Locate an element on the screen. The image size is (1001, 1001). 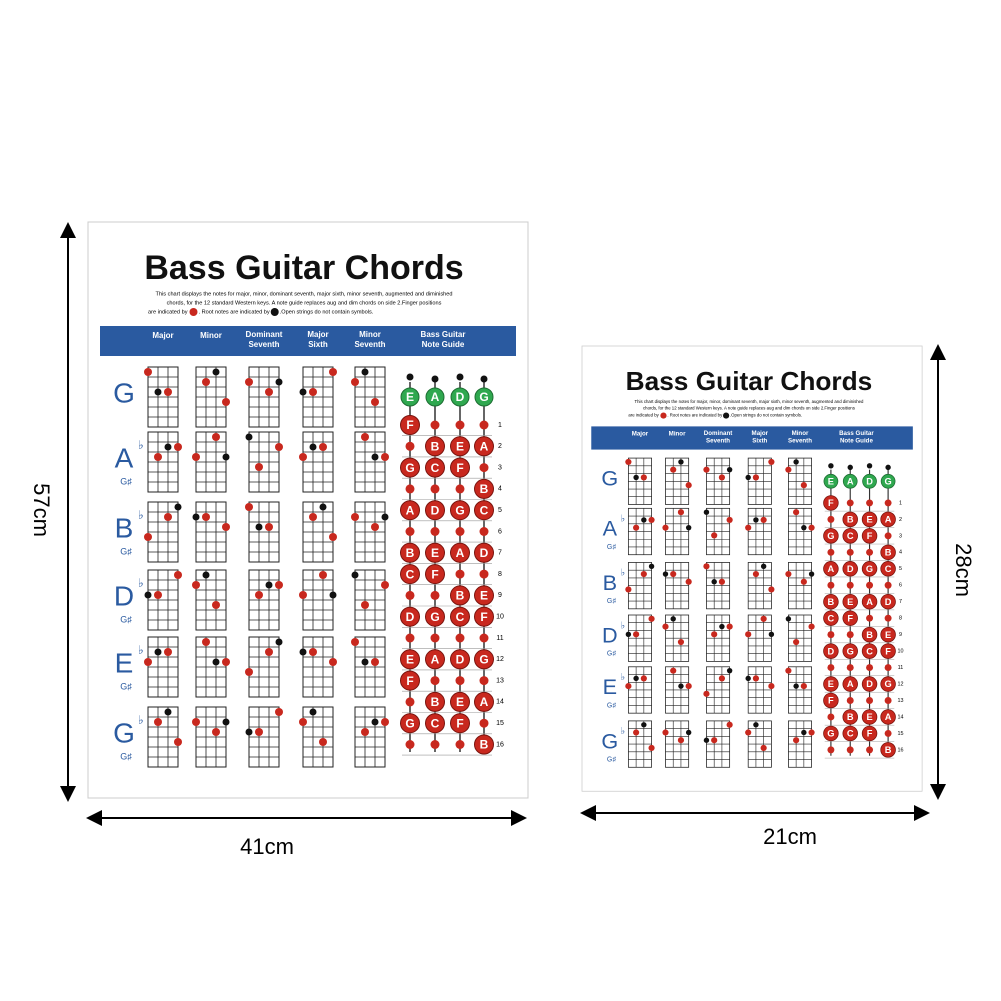
header-bar is located at coordinates (752, 438).